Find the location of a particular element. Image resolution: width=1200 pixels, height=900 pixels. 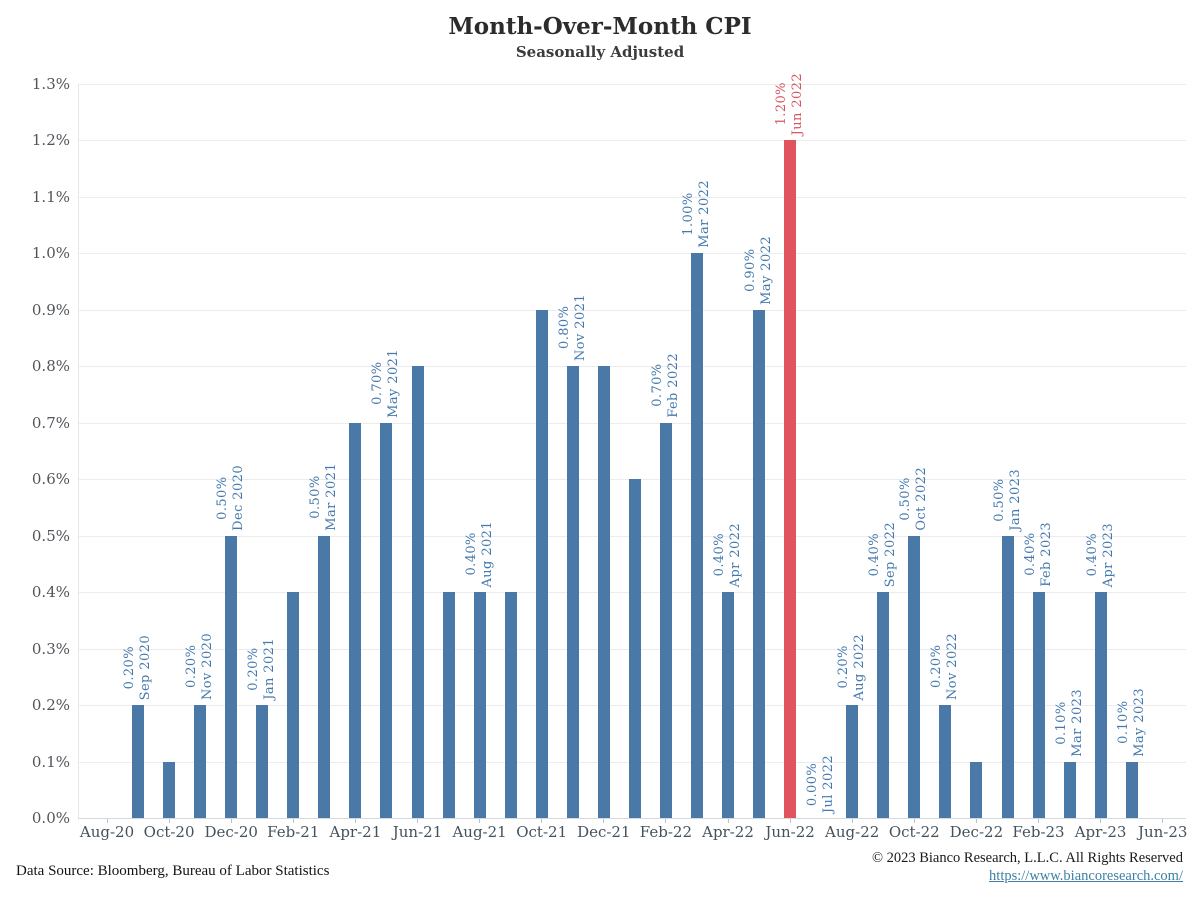

bar-month-label: Aug 2021 is located at coordinates (487, 554).